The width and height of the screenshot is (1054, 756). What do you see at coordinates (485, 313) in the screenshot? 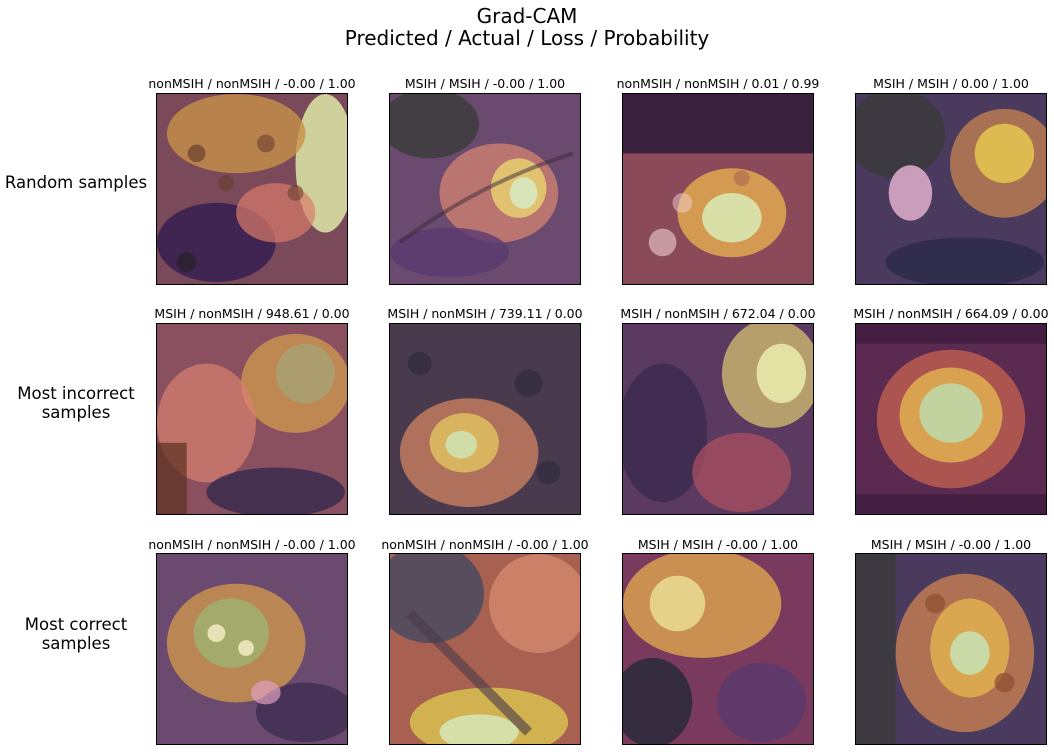
I see `sample-caption: MSIH / nonMSIH / 739.11 / 0.00` at bounding box center [485, 313].